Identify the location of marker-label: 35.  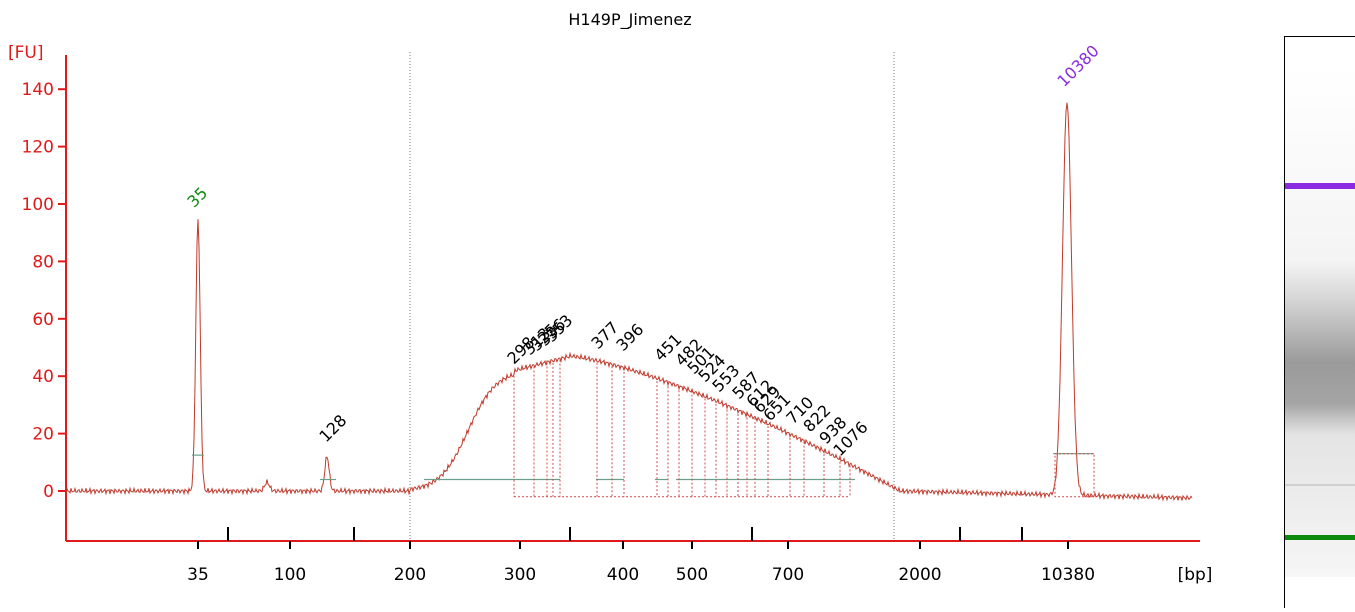
(197, 197).